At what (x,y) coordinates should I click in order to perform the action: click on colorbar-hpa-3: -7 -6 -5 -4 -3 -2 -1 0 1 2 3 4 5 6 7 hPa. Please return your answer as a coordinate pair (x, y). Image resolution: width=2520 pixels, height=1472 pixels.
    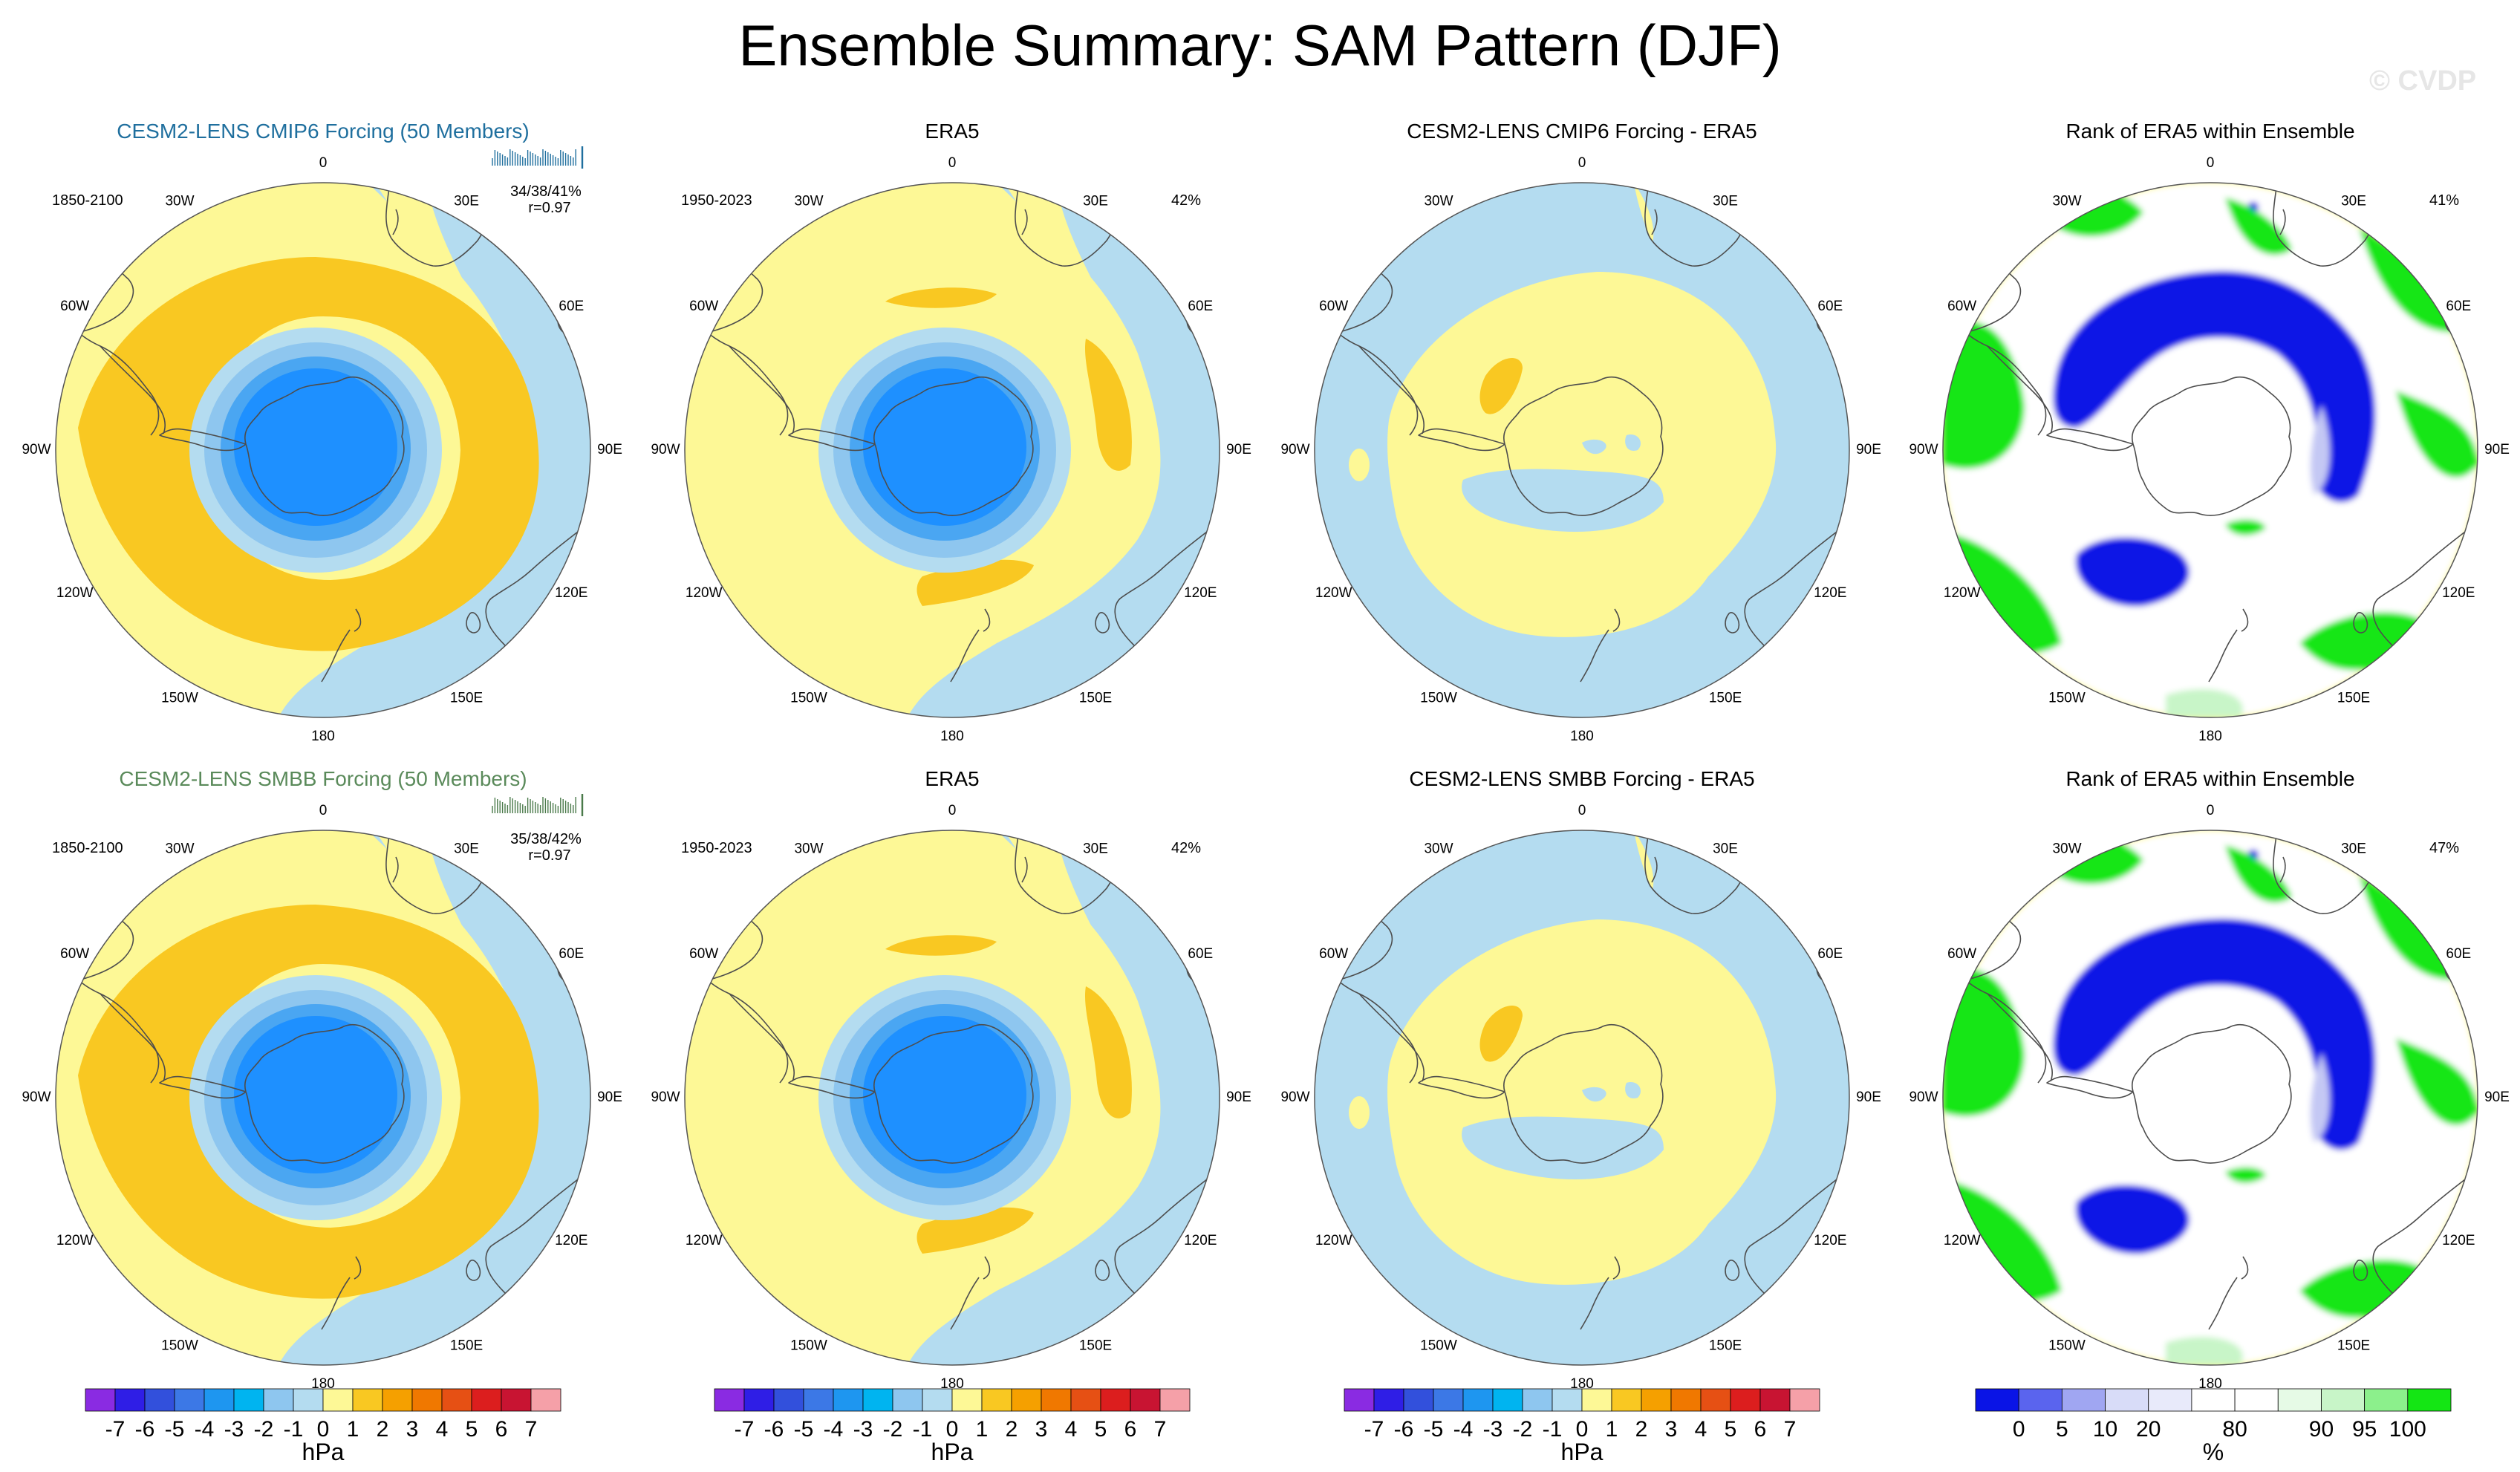
    Looking at the image, I should click on (1582, 1426).